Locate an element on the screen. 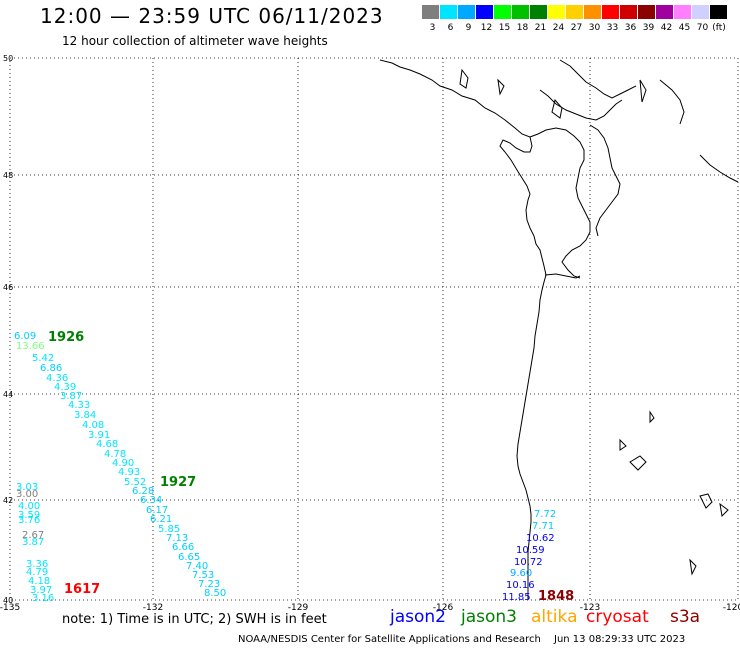 The width and height of the screenshot is (740, 650). wave-height-value: 7.53 is located at coordinates (203, 575).